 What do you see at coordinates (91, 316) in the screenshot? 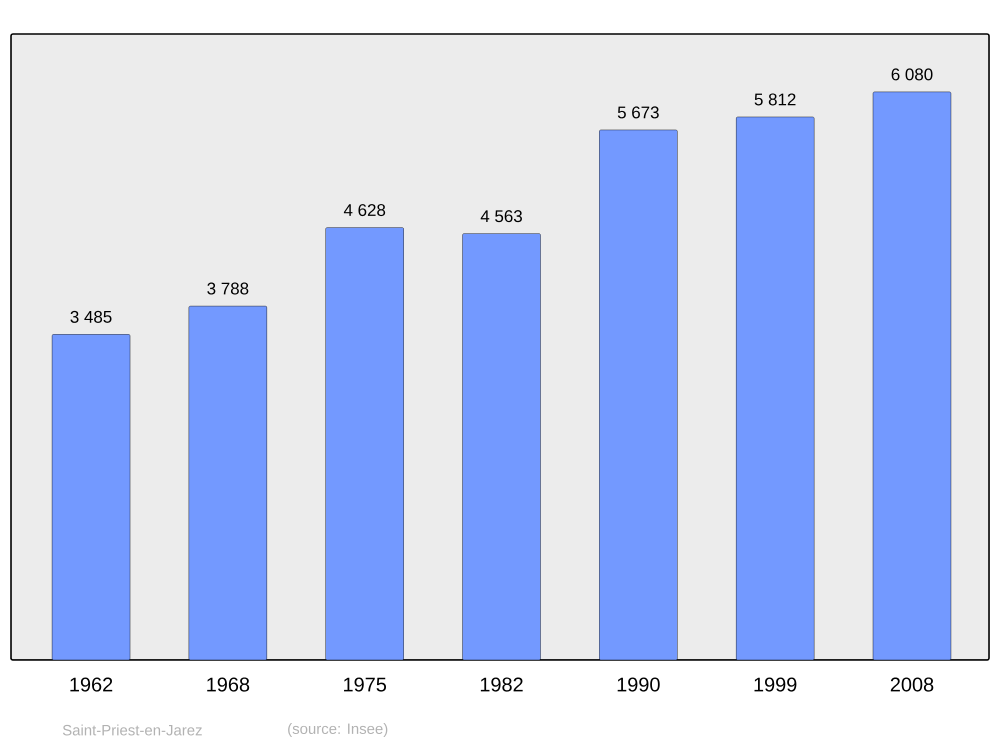
I see `data-label: 3 485` at bounding box center [91, 316].